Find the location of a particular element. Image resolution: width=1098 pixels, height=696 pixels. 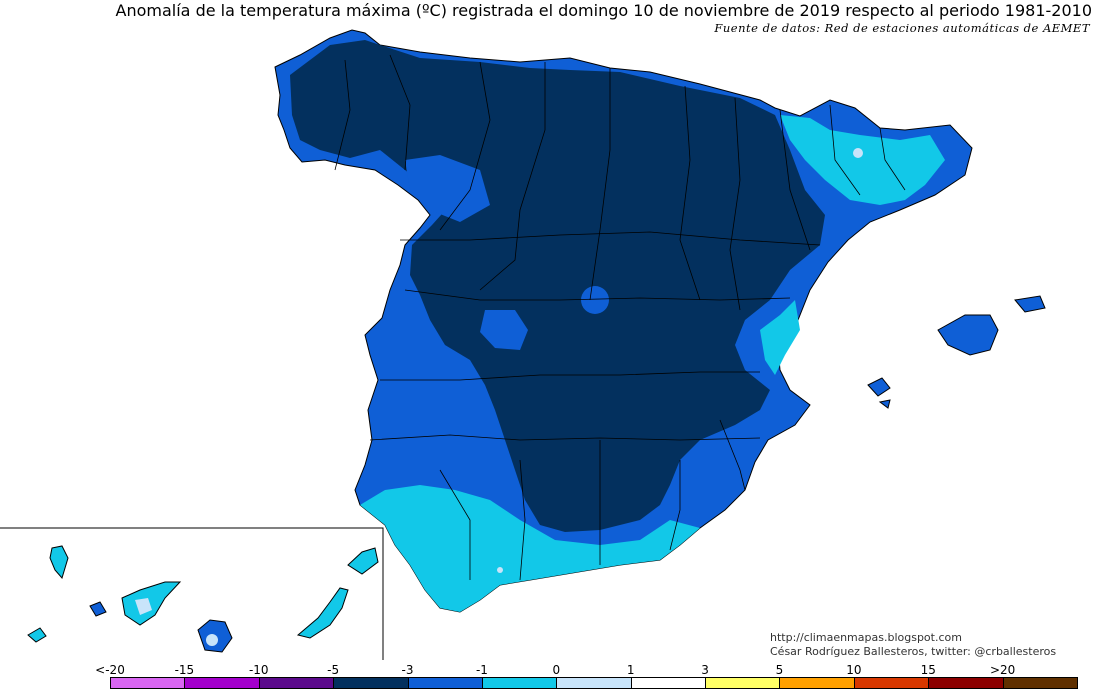

legend-tick-label: 5 is located at coordinates (779, 670).